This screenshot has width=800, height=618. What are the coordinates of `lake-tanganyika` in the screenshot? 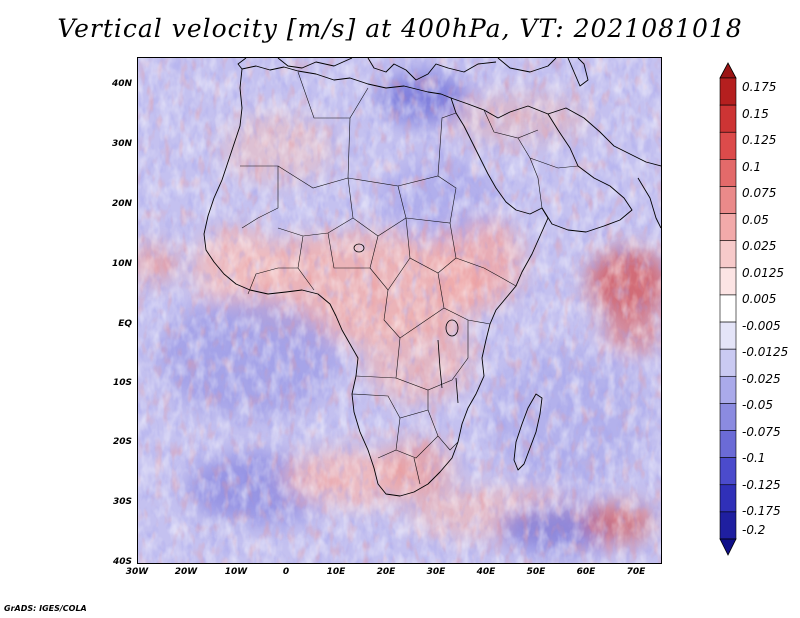 It's located at (440, 364).